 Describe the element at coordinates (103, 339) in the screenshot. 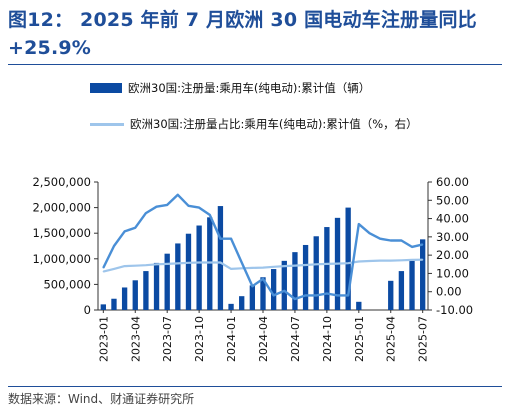

I see `x-tick-label: 2023-01` at that location.